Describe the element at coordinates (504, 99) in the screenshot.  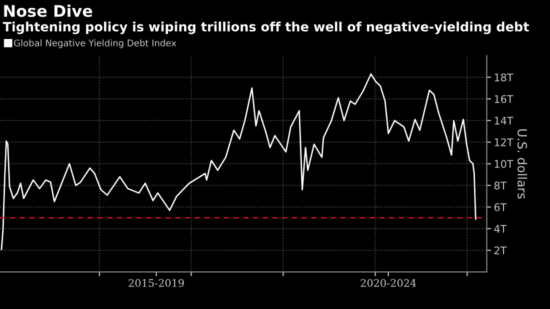
I see `y-tick-label: 16T` at that location.